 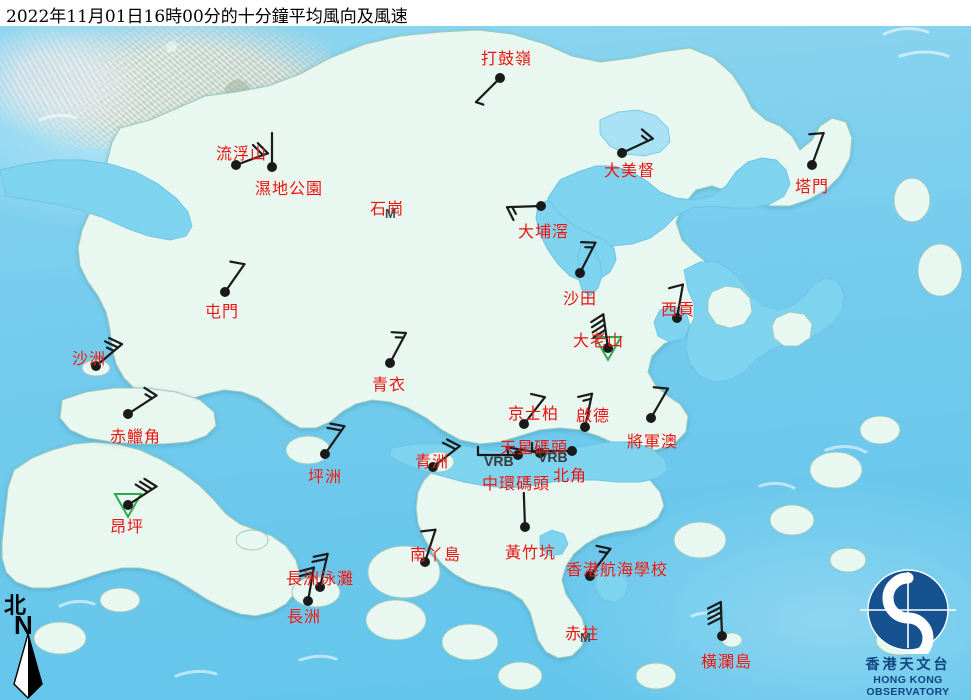 I want to click on hko-logo: 香港天文台 HONG KONG OBSERVATORY, so click(x=908, y=632).